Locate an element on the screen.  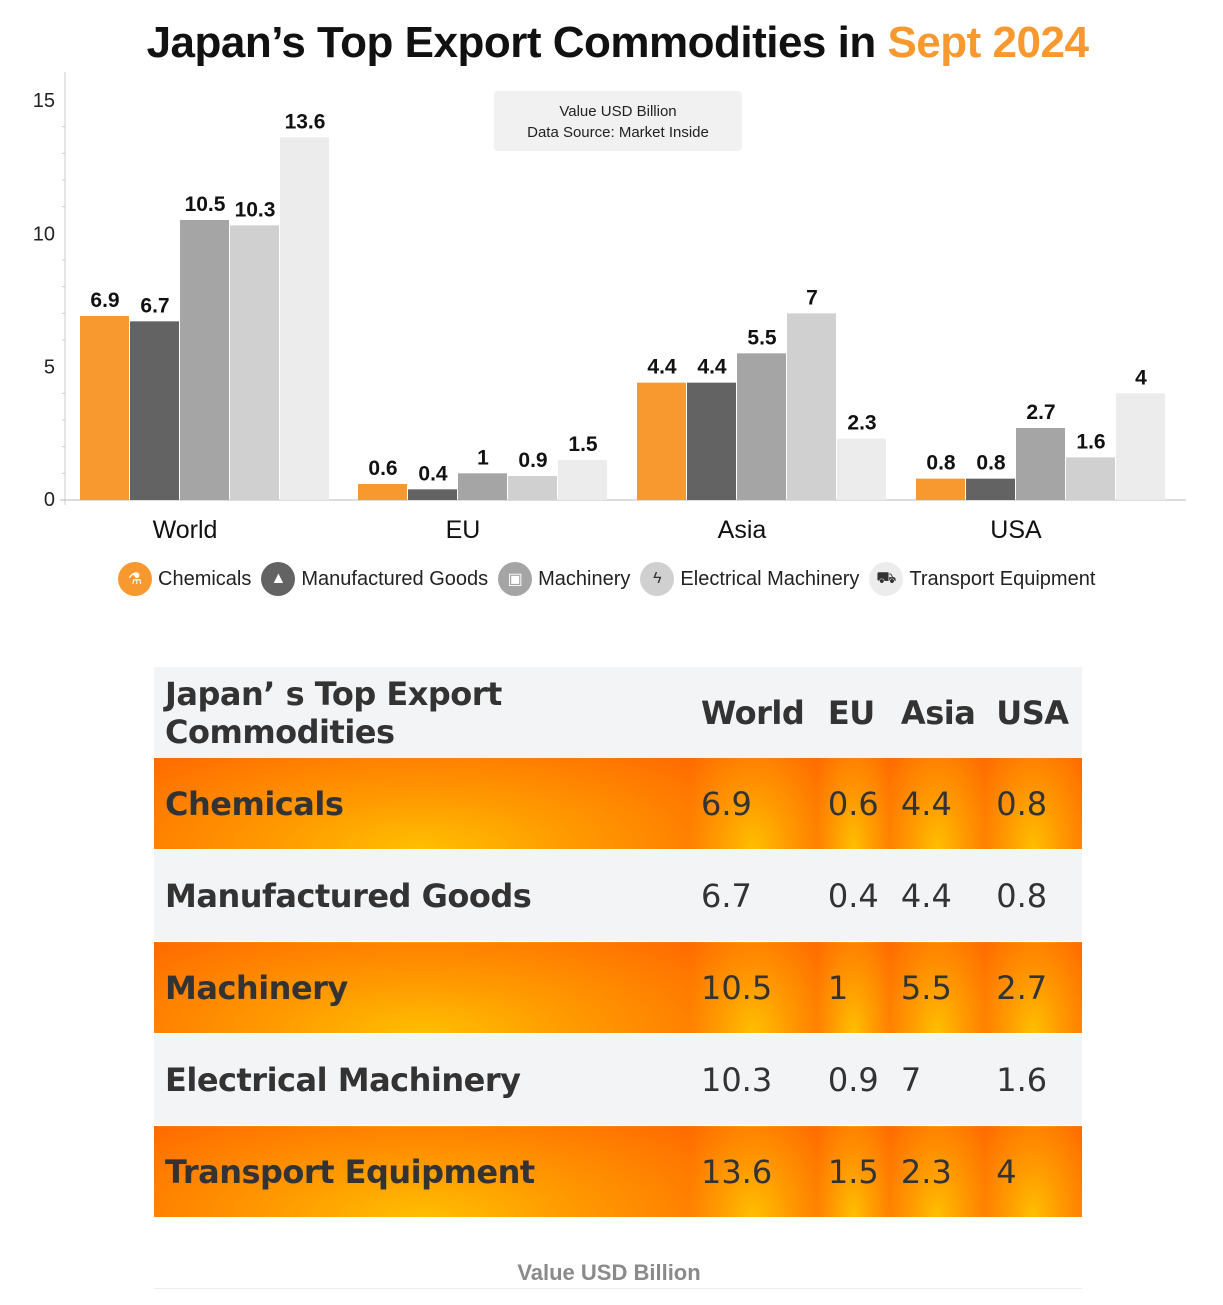
data-label: 0.6 is located at coordinates (382, 468).